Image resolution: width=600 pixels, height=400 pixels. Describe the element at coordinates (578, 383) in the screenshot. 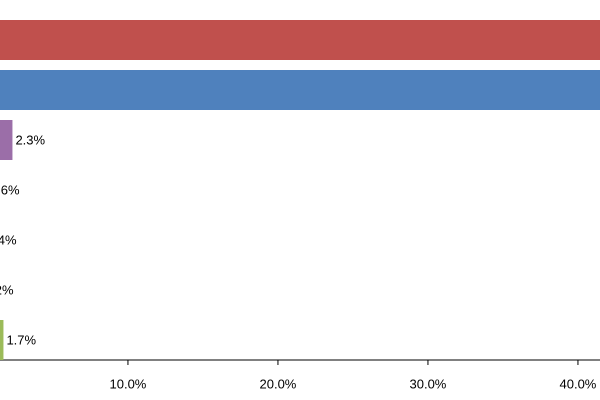

I see `x-tick-label: 40.0%` at that location.